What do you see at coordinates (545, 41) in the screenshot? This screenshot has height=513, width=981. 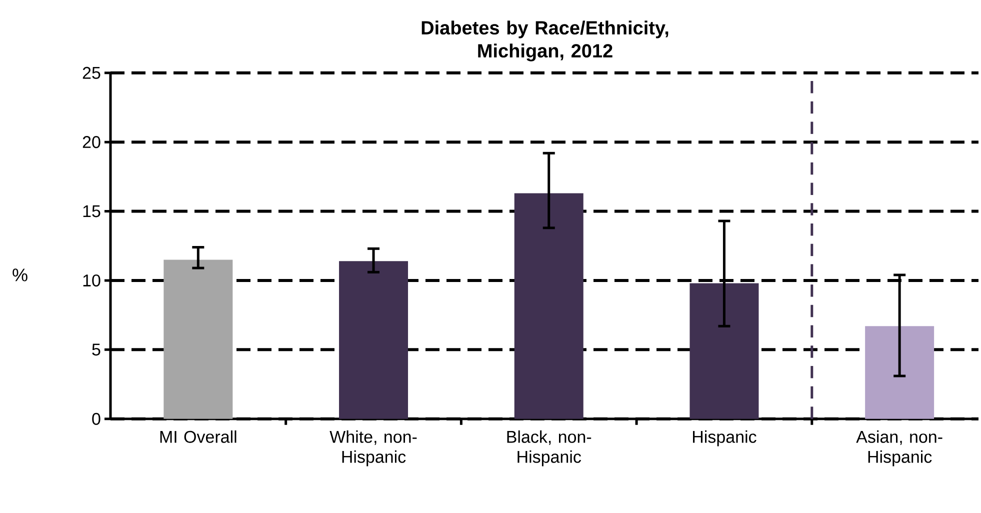 I see `chart-title: Diabetes by Race/Ethnicity, Michigan, 2012` at bounding box center [545, 41].